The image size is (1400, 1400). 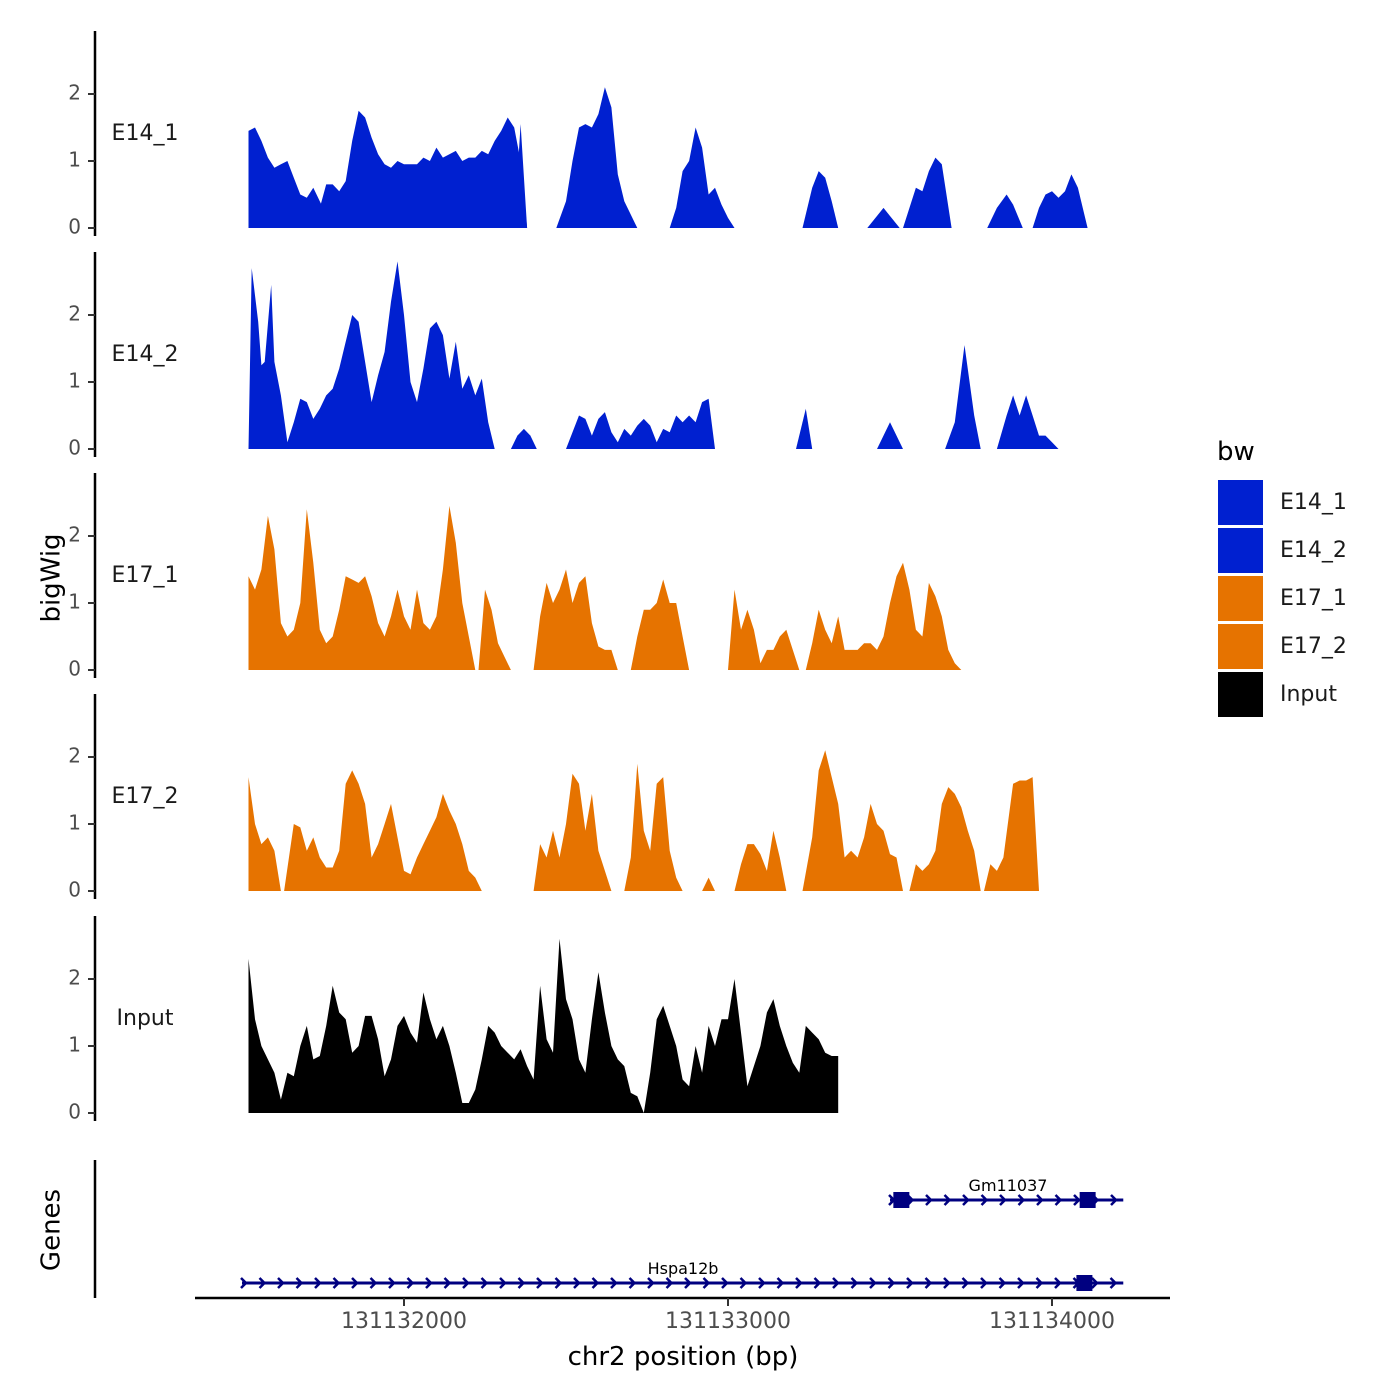 I want to click on track-E17_2: 0 1 2 E17_2, so click(x=553, y=798).